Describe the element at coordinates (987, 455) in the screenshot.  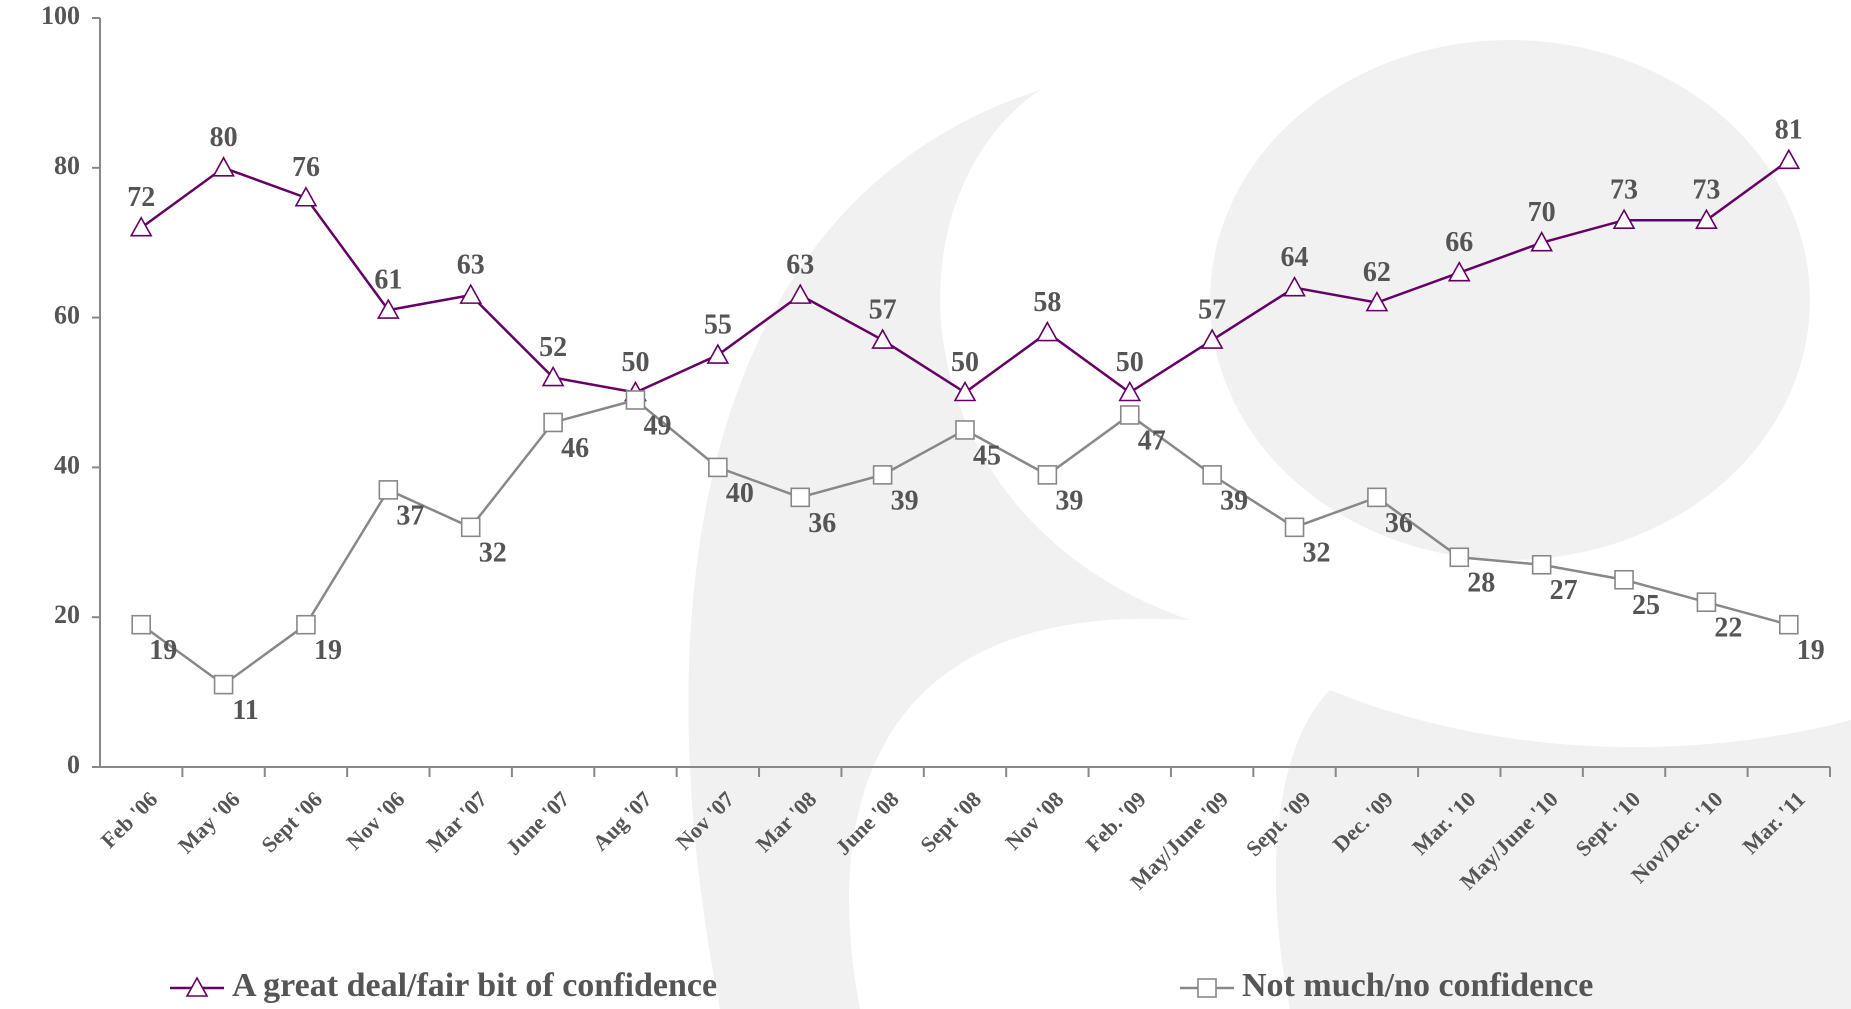
I see `data-label: 45` at that location.